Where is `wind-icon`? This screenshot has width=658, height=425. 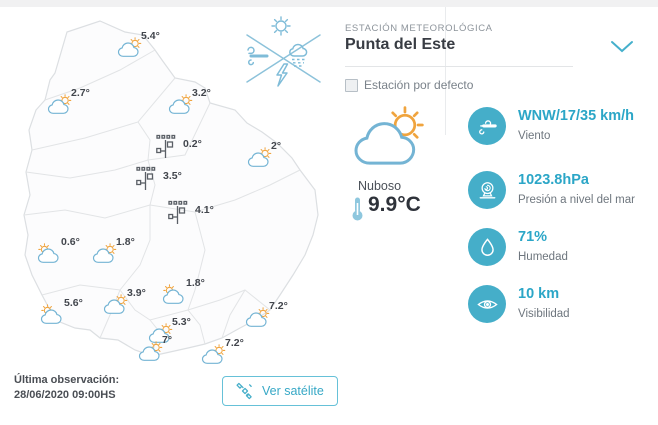
wind-icon is located at coordinates (487, 126).